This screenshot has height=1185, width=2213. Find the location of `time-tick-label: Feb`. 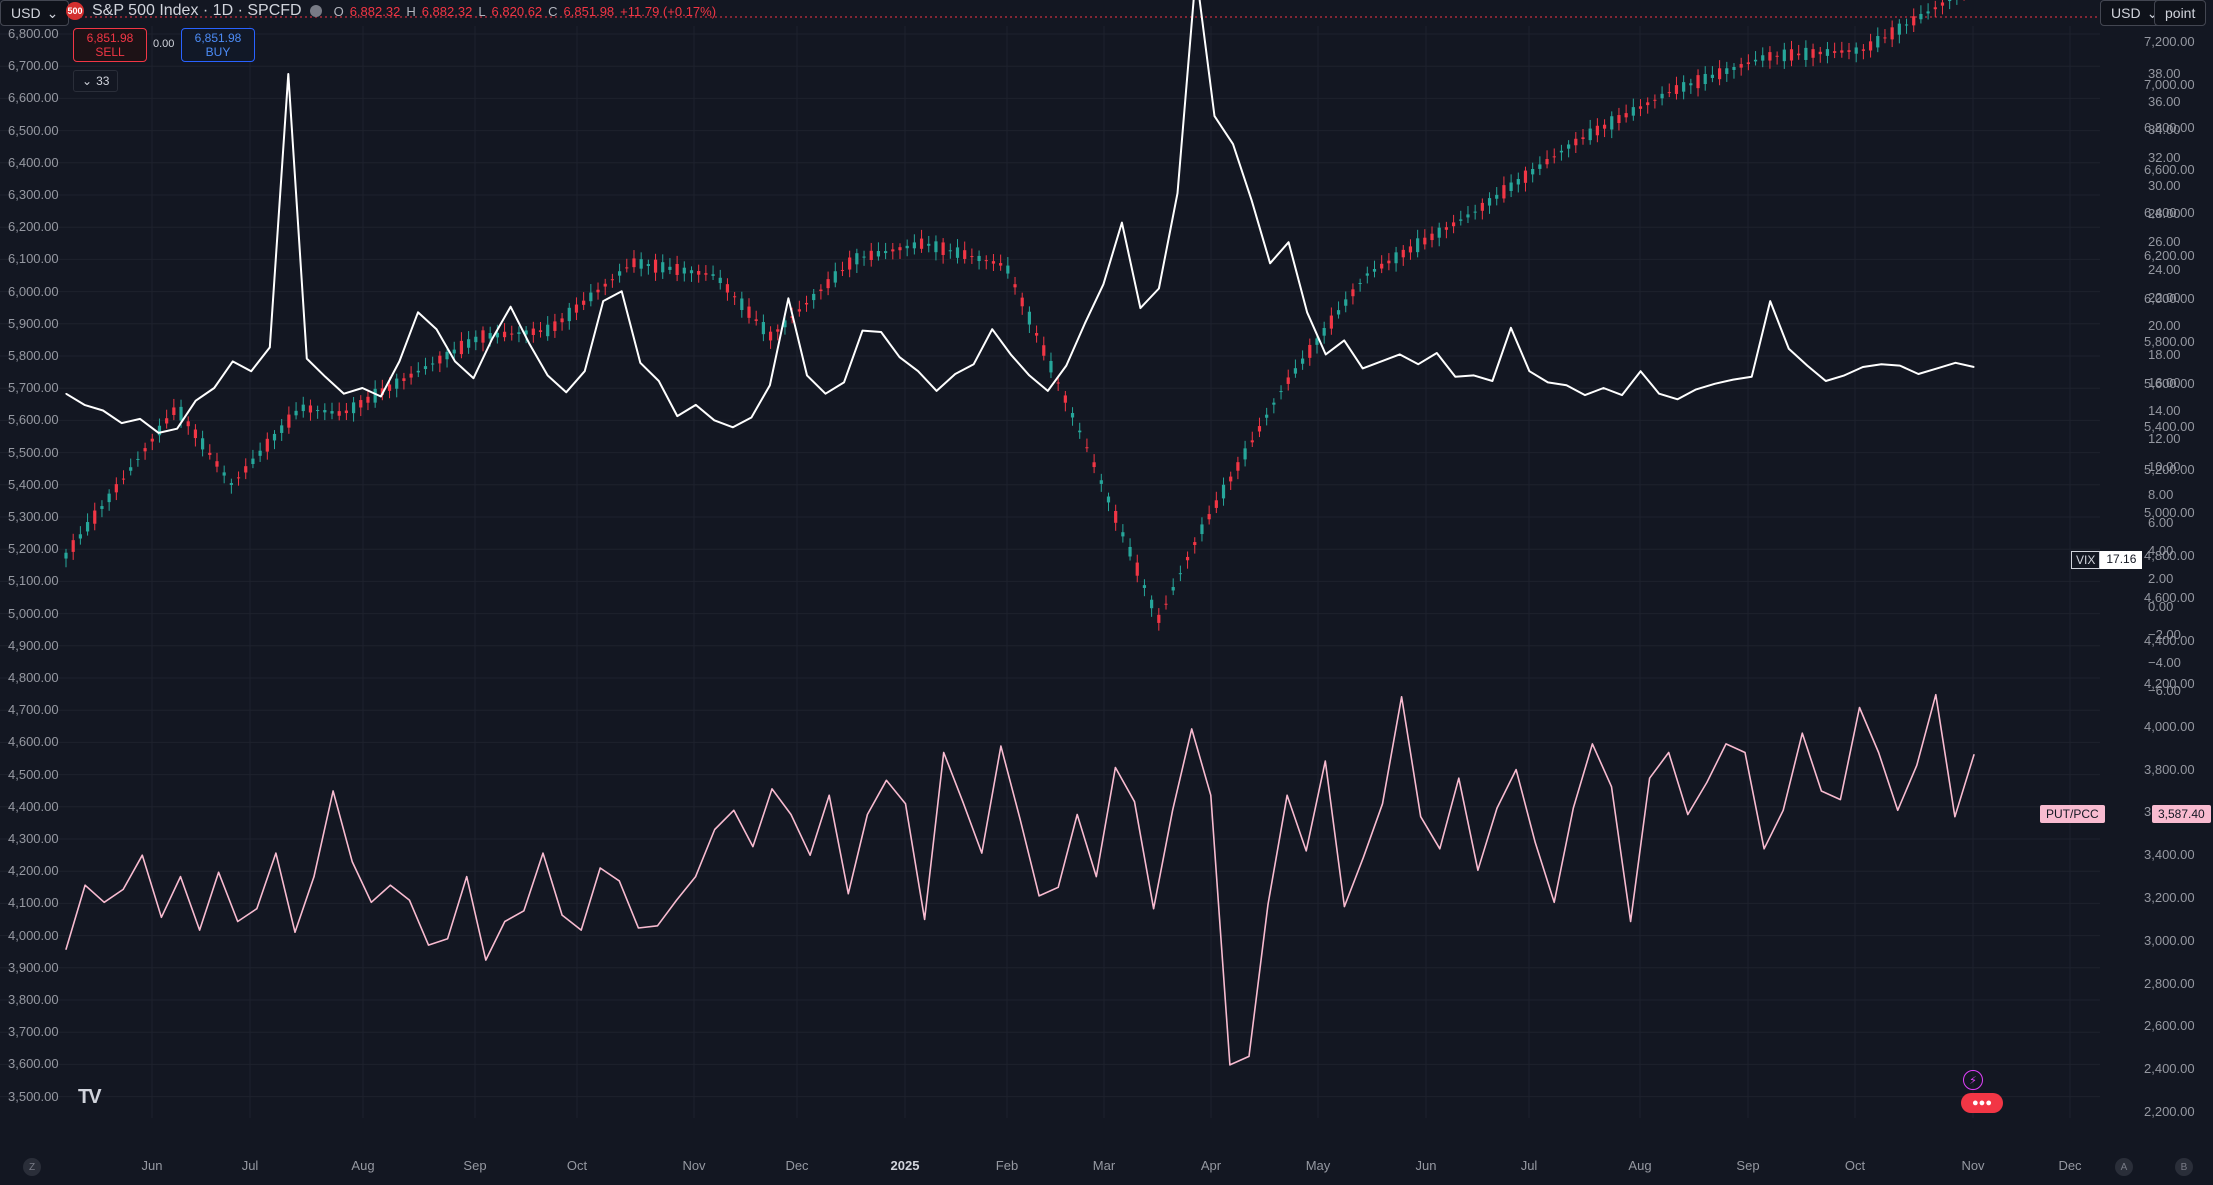

time-tick-label: Feb is located at coordinates (1007, 1165).